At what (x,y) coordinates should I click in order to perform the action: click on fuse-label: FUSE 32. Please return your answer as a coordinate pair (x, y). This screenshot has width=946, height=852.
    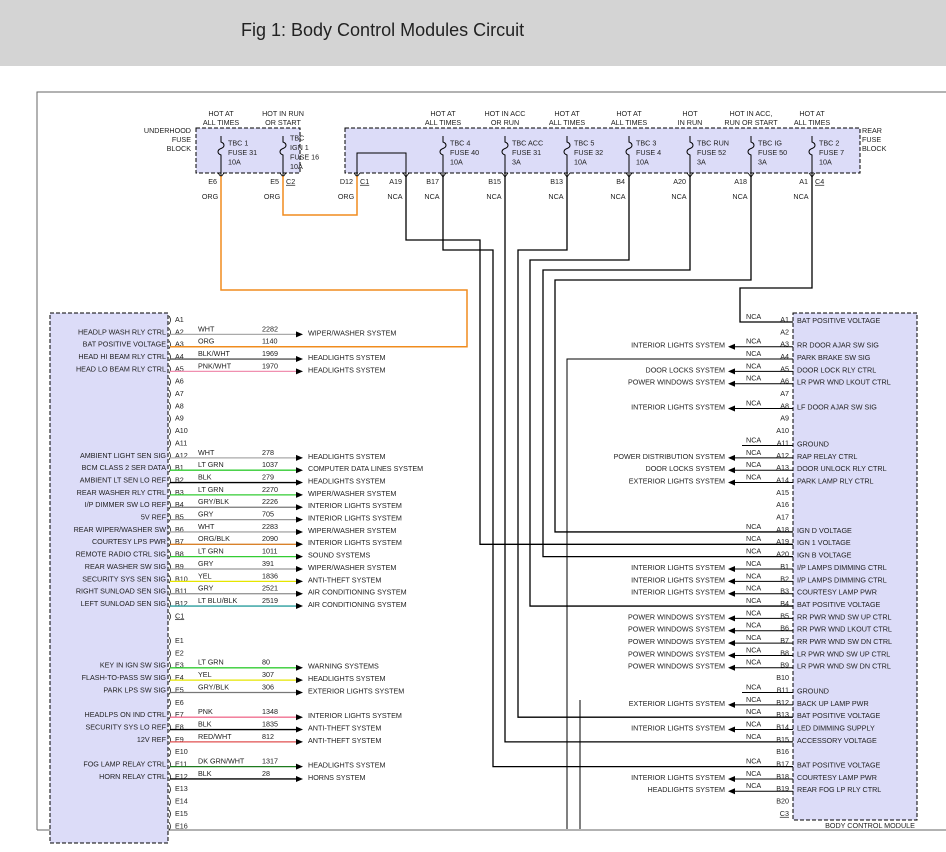
    Looking at the image, I should click on (588, 152).